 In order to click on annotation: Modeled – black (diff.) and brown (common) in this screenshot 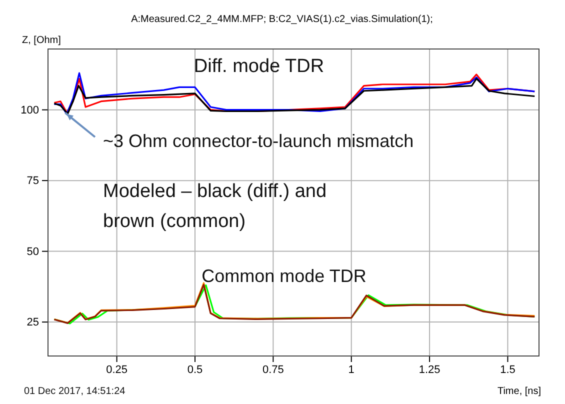, I will do `click(215, 206)`.